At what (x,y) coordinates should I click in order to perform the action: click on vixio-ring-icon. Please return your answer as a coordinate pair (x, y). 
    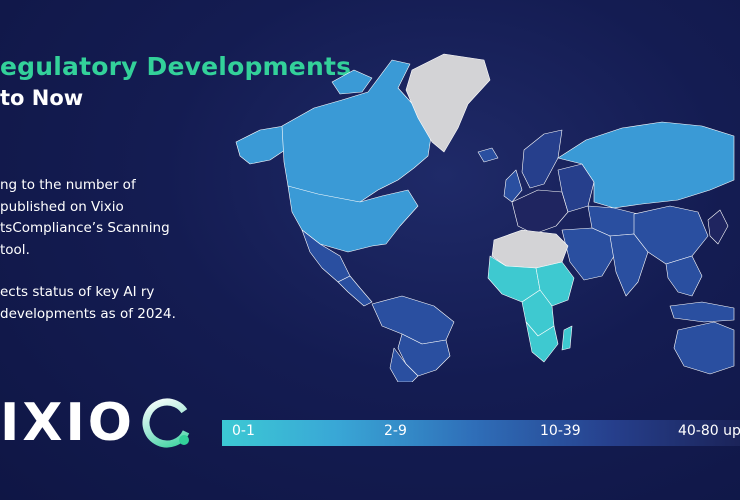
    Looking at the image, I should click on (167, 423).